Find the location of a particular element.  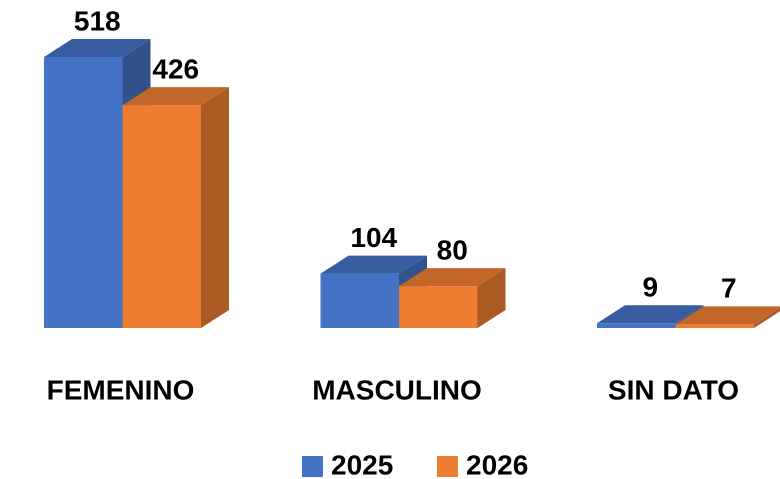

data-label: 80 is located at coordinates (452, 250).